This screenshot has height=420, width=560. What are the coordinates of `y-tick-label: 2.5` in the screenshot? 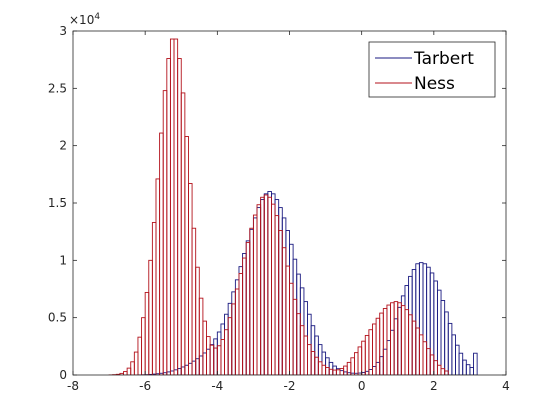 It's located at (57, 88).